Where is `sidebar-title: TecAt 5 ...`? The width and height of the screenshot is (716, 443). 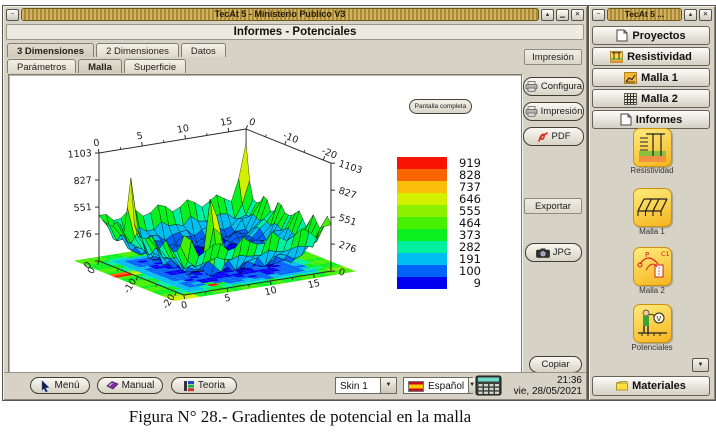 sidebar-title: TecAt 5 ... is located at coordinates (644, 14).